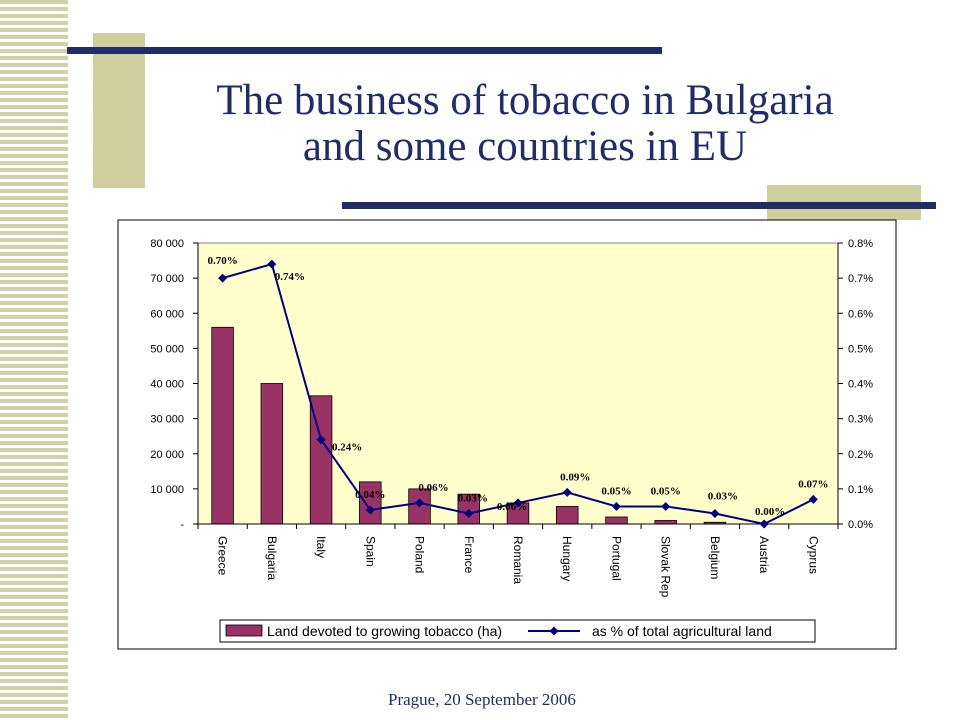 Image resolution: width=960 pixels, height=720 pixels. Describe the element at coordinates (813, 555) in the screenshot. I see `category-label-12: Cyprus` at that location.